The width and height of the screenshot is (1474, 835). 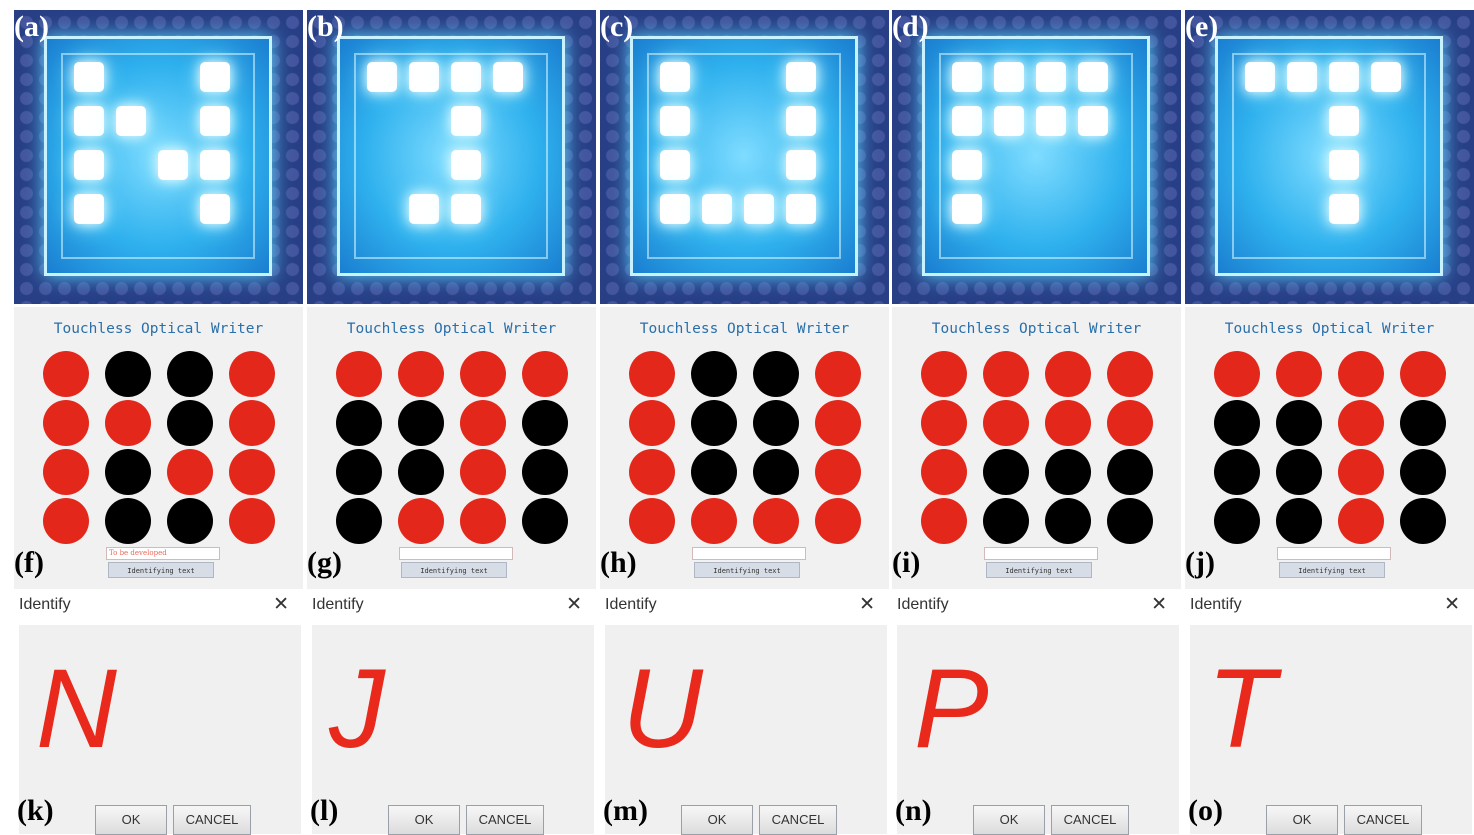 I want to click on app-panel-label: (f), so click(x=29, y=562).